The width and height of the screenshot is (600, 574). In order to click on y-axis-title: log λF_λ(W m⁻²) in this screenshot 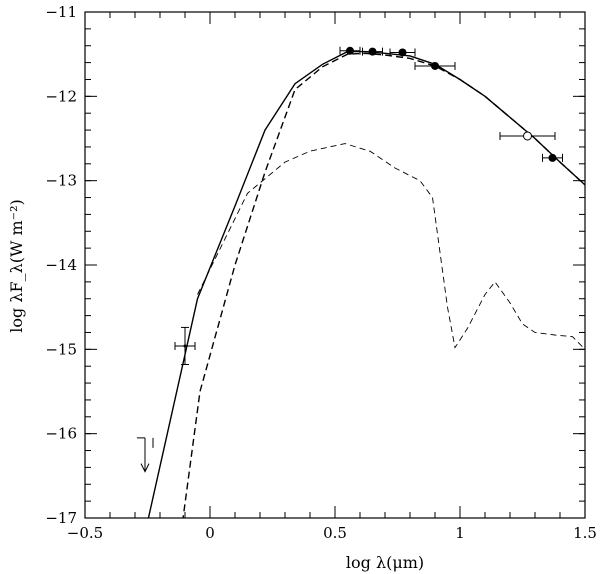, I will do `click(16, 266)`.